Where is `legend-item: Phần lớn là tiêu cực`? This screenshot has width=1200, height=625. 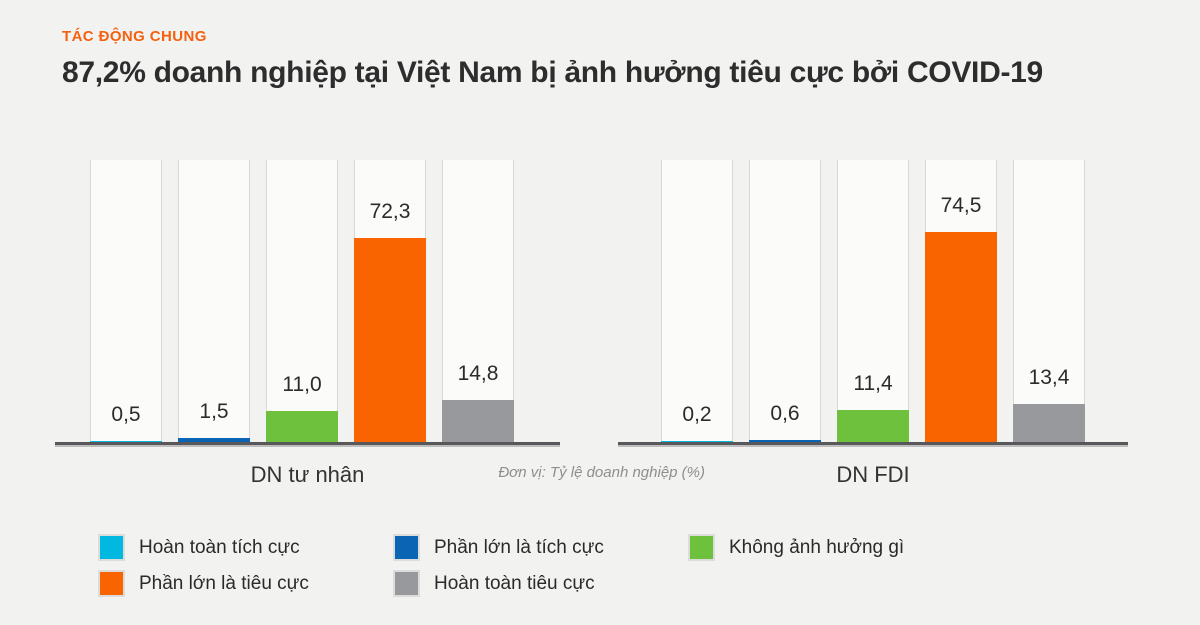 legend-item: Phần lớn là tiêu cực is located at coordinates (203, 583).